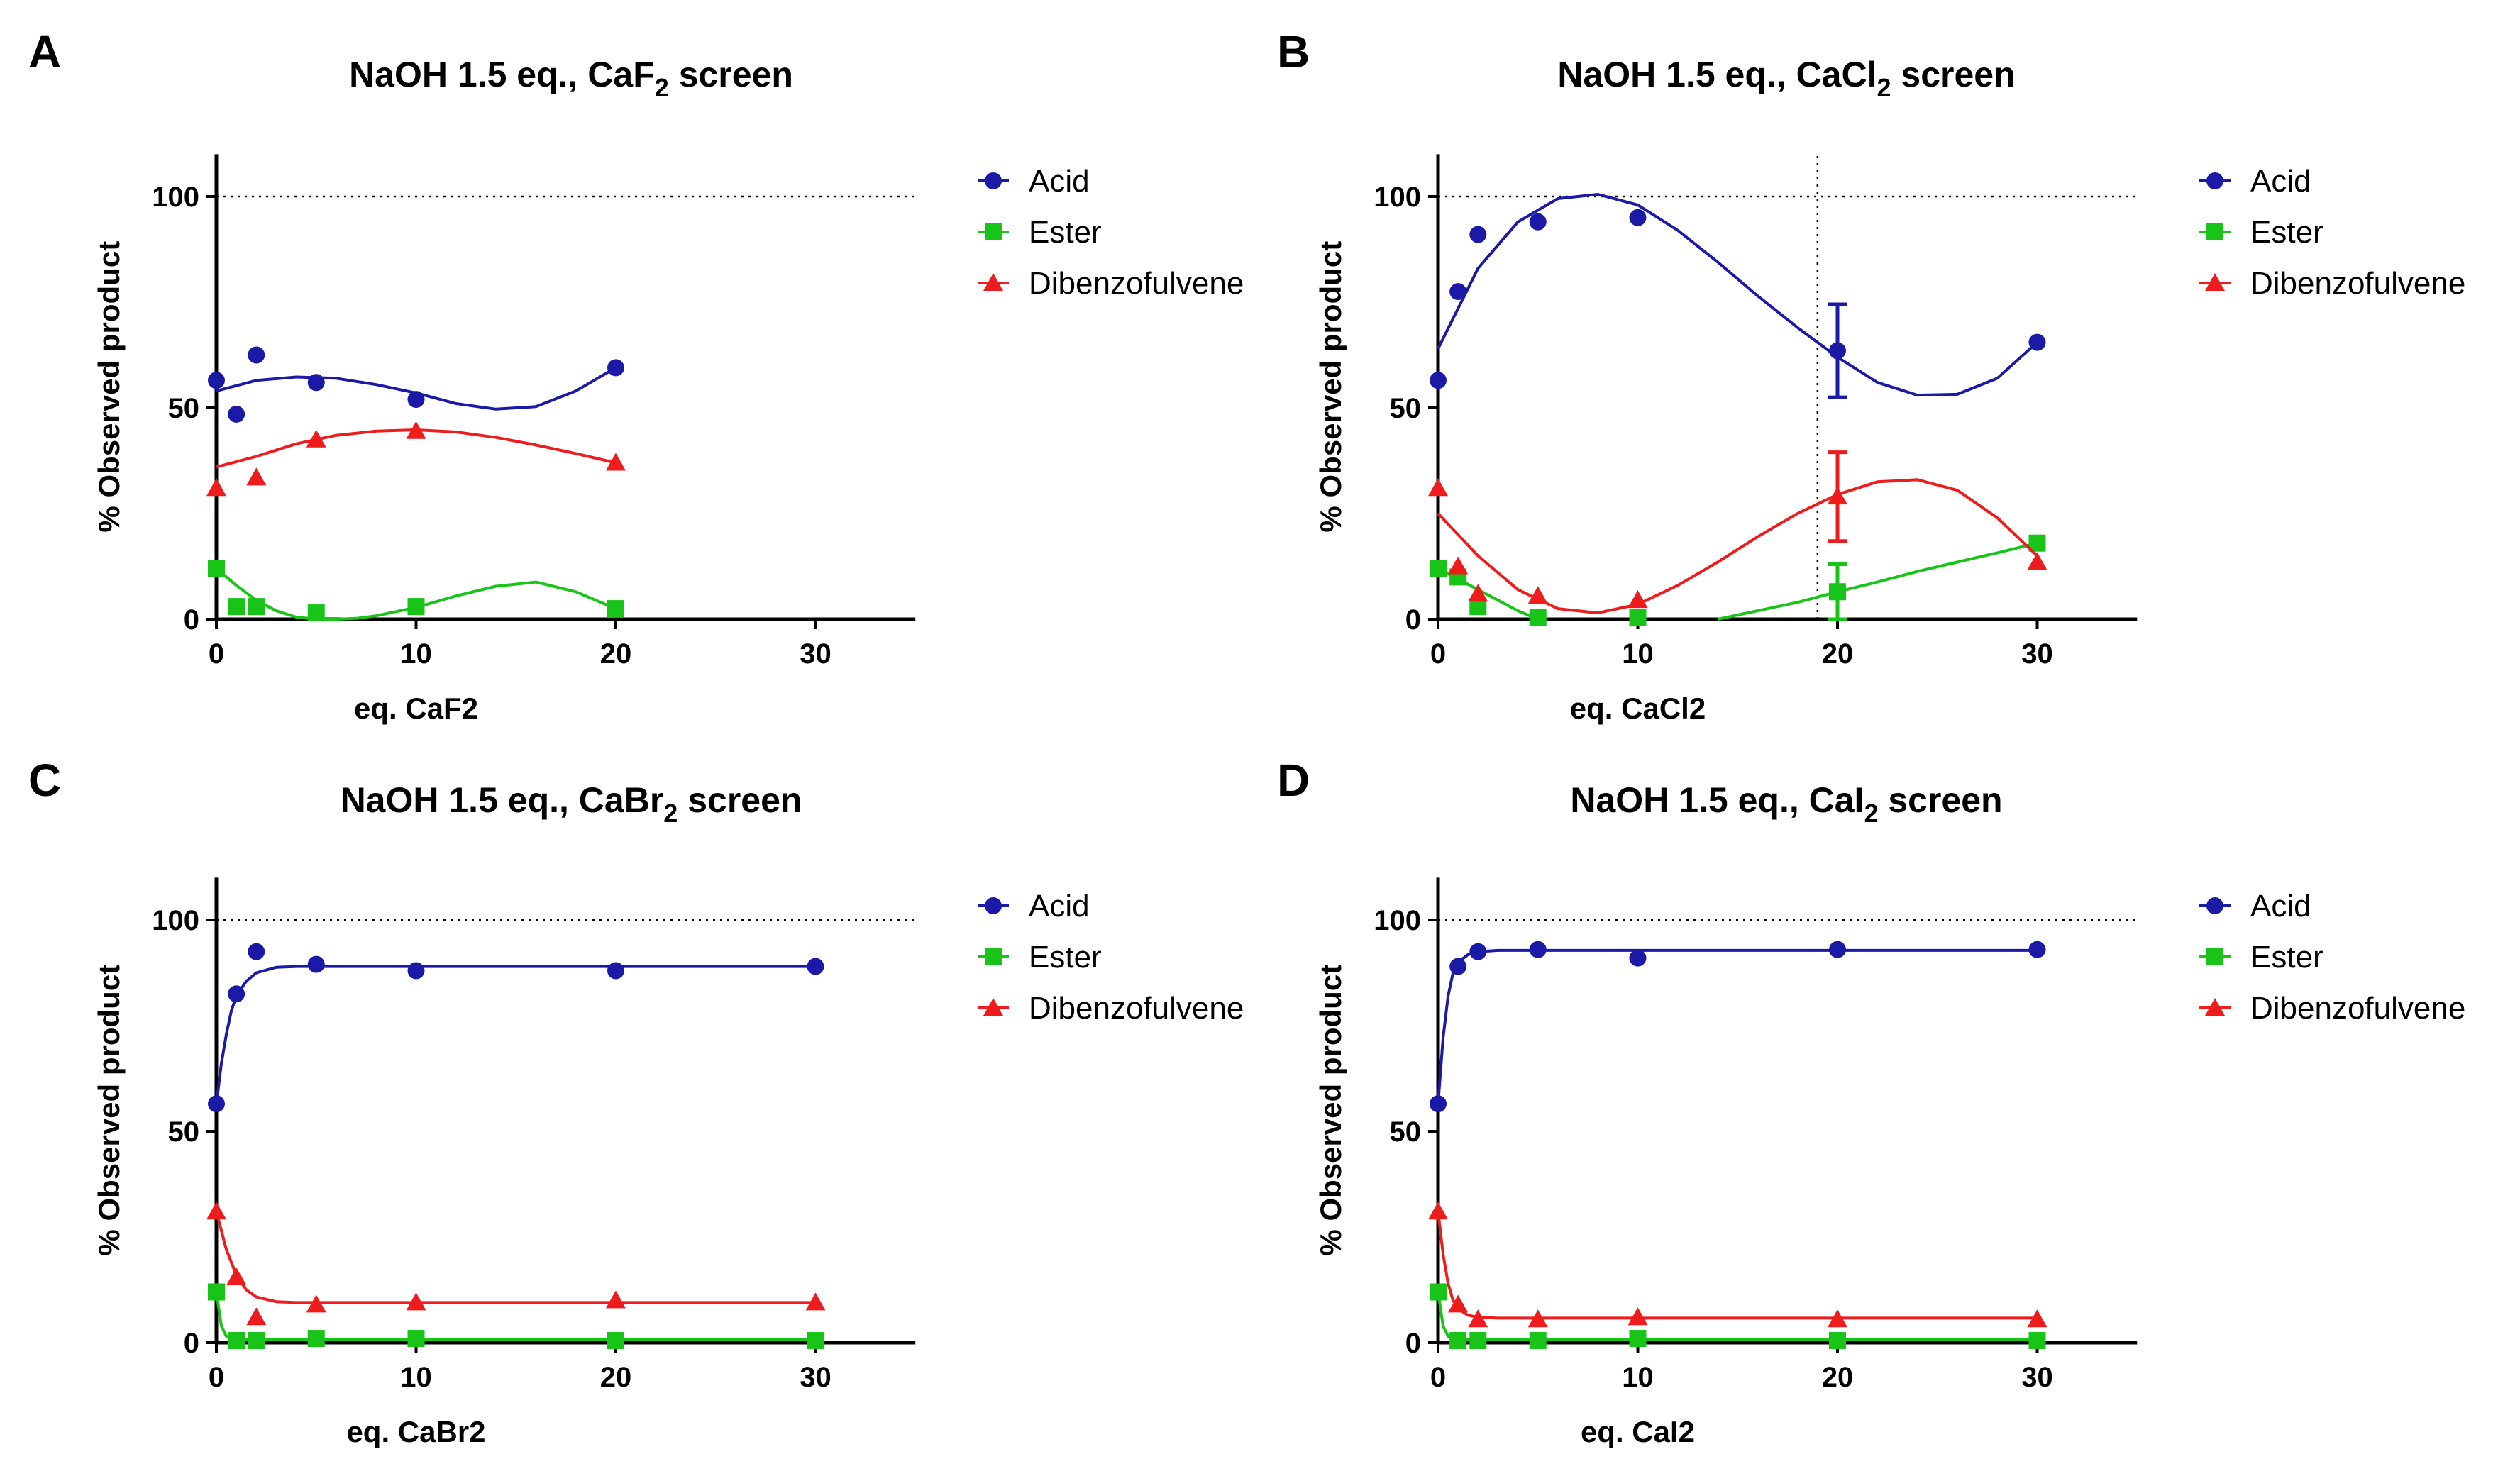 The height and width of the screenshot is (1481, 2520). I want to click on x-axis-label: eq. CaI2, so click(1638, 1431).